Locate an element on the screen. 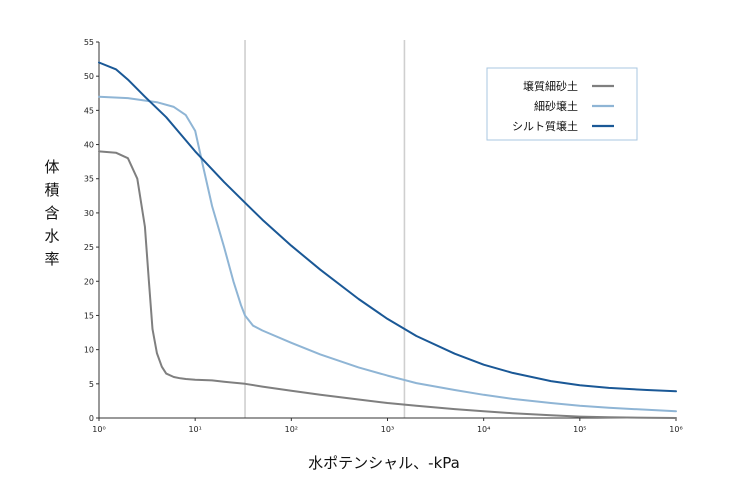  y-tick-label: 10 is located at coordinates (89, 350).